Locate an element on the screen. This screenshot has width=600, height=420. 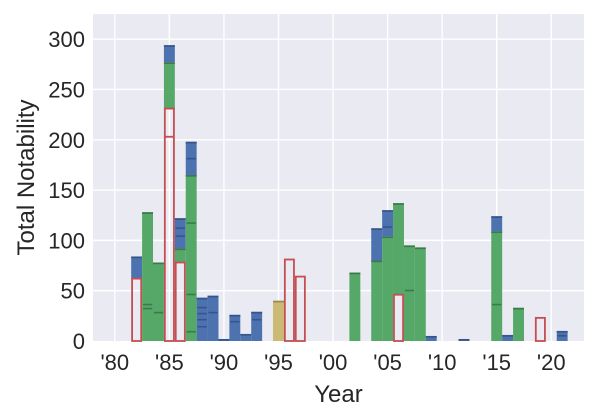
bar-1986-segment-blue is located at coordinates (180, 233).